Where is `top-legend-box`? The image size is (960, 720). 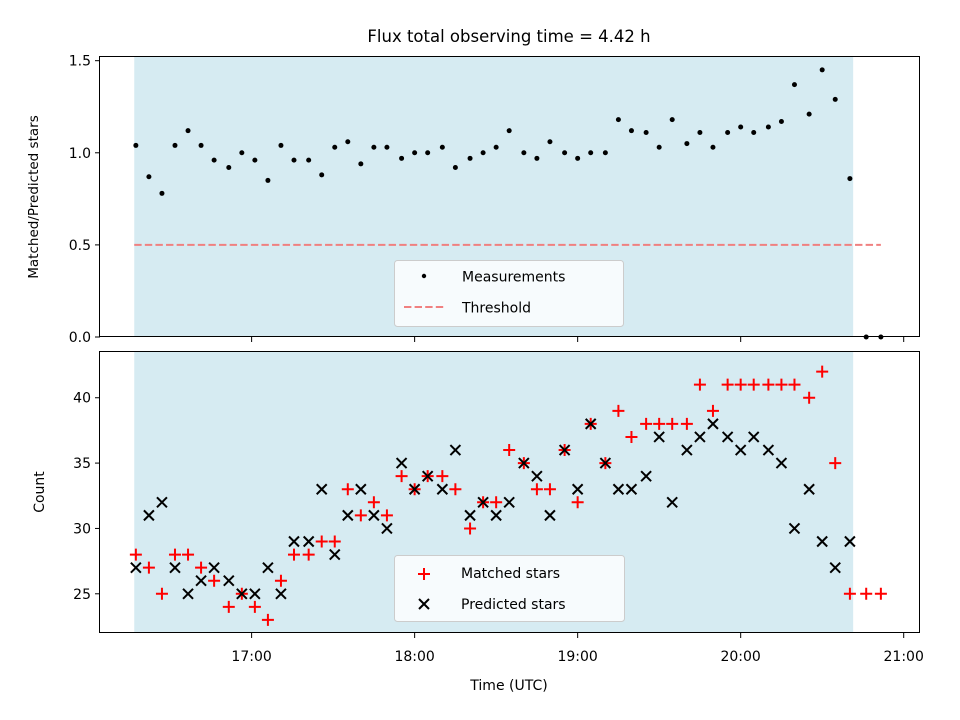 top-legend-box is located at coordinates (509, 293).